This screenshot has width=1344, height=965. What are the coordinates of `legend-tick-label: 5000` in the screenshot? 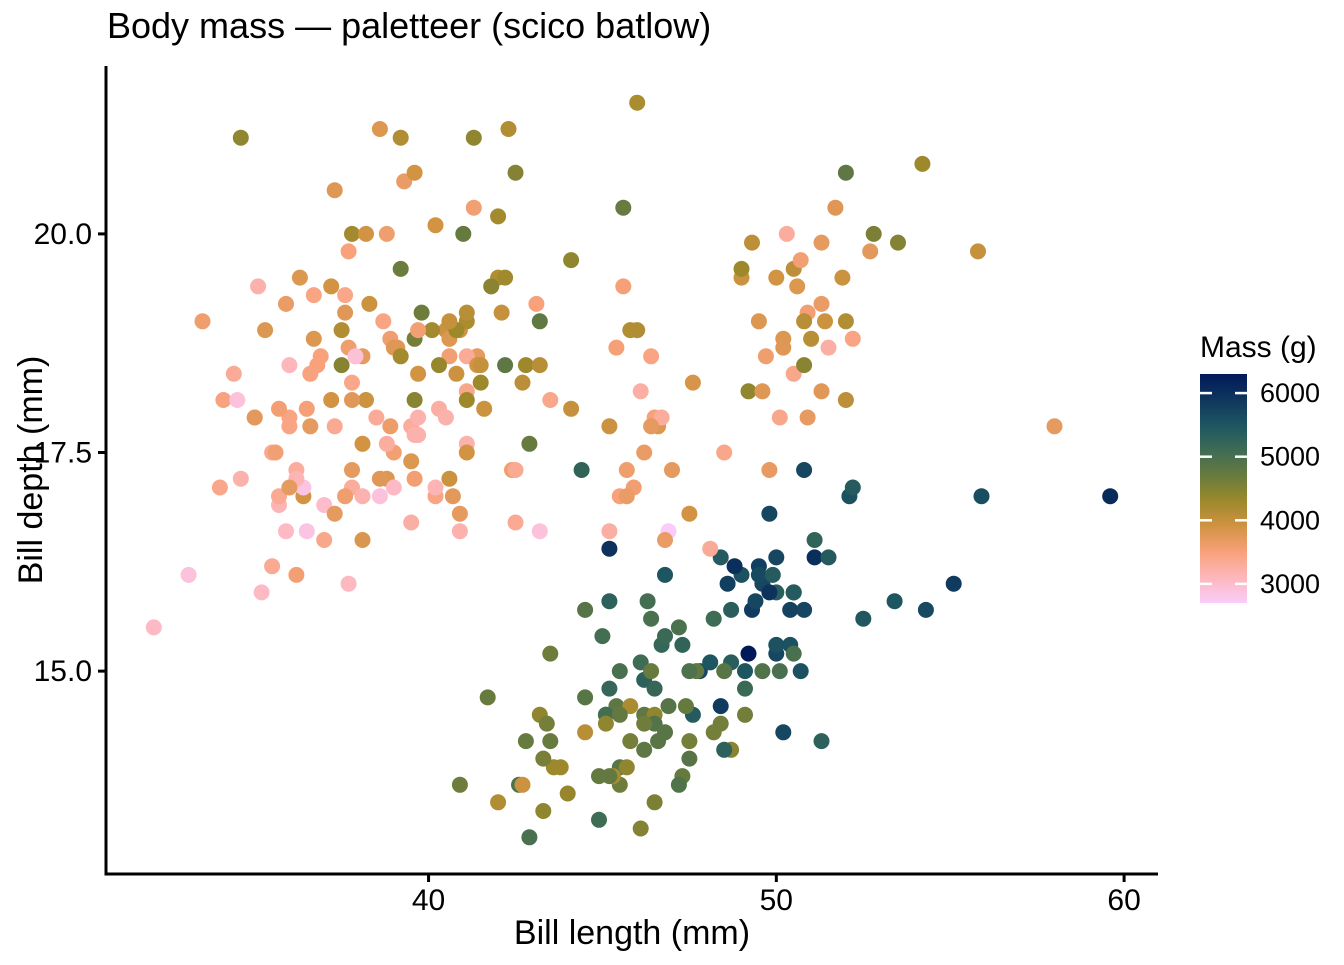 It's located at (1290, 457).